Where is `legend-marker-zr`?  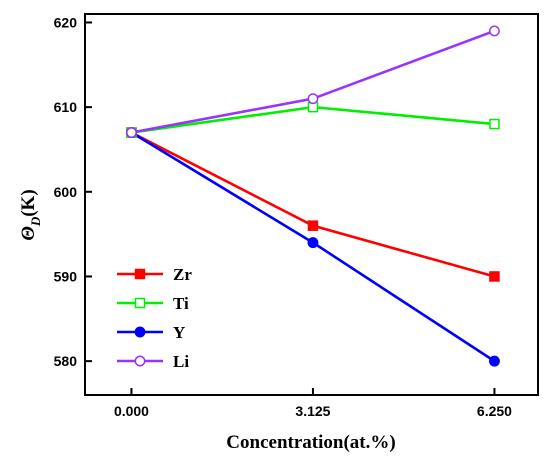
legend-marker-zr is located at coordinates (140, 274).